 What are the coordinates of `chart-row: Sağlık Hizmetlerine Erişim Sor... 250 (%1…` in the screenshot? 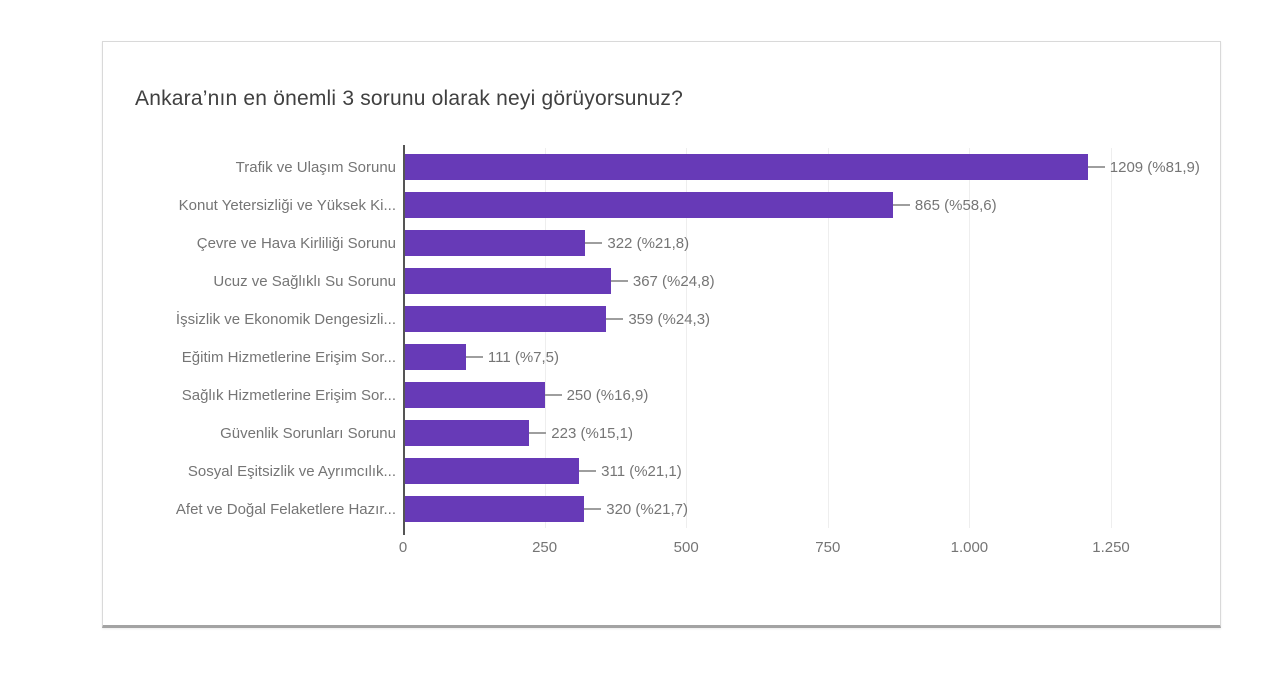 It's located at (661, 395).